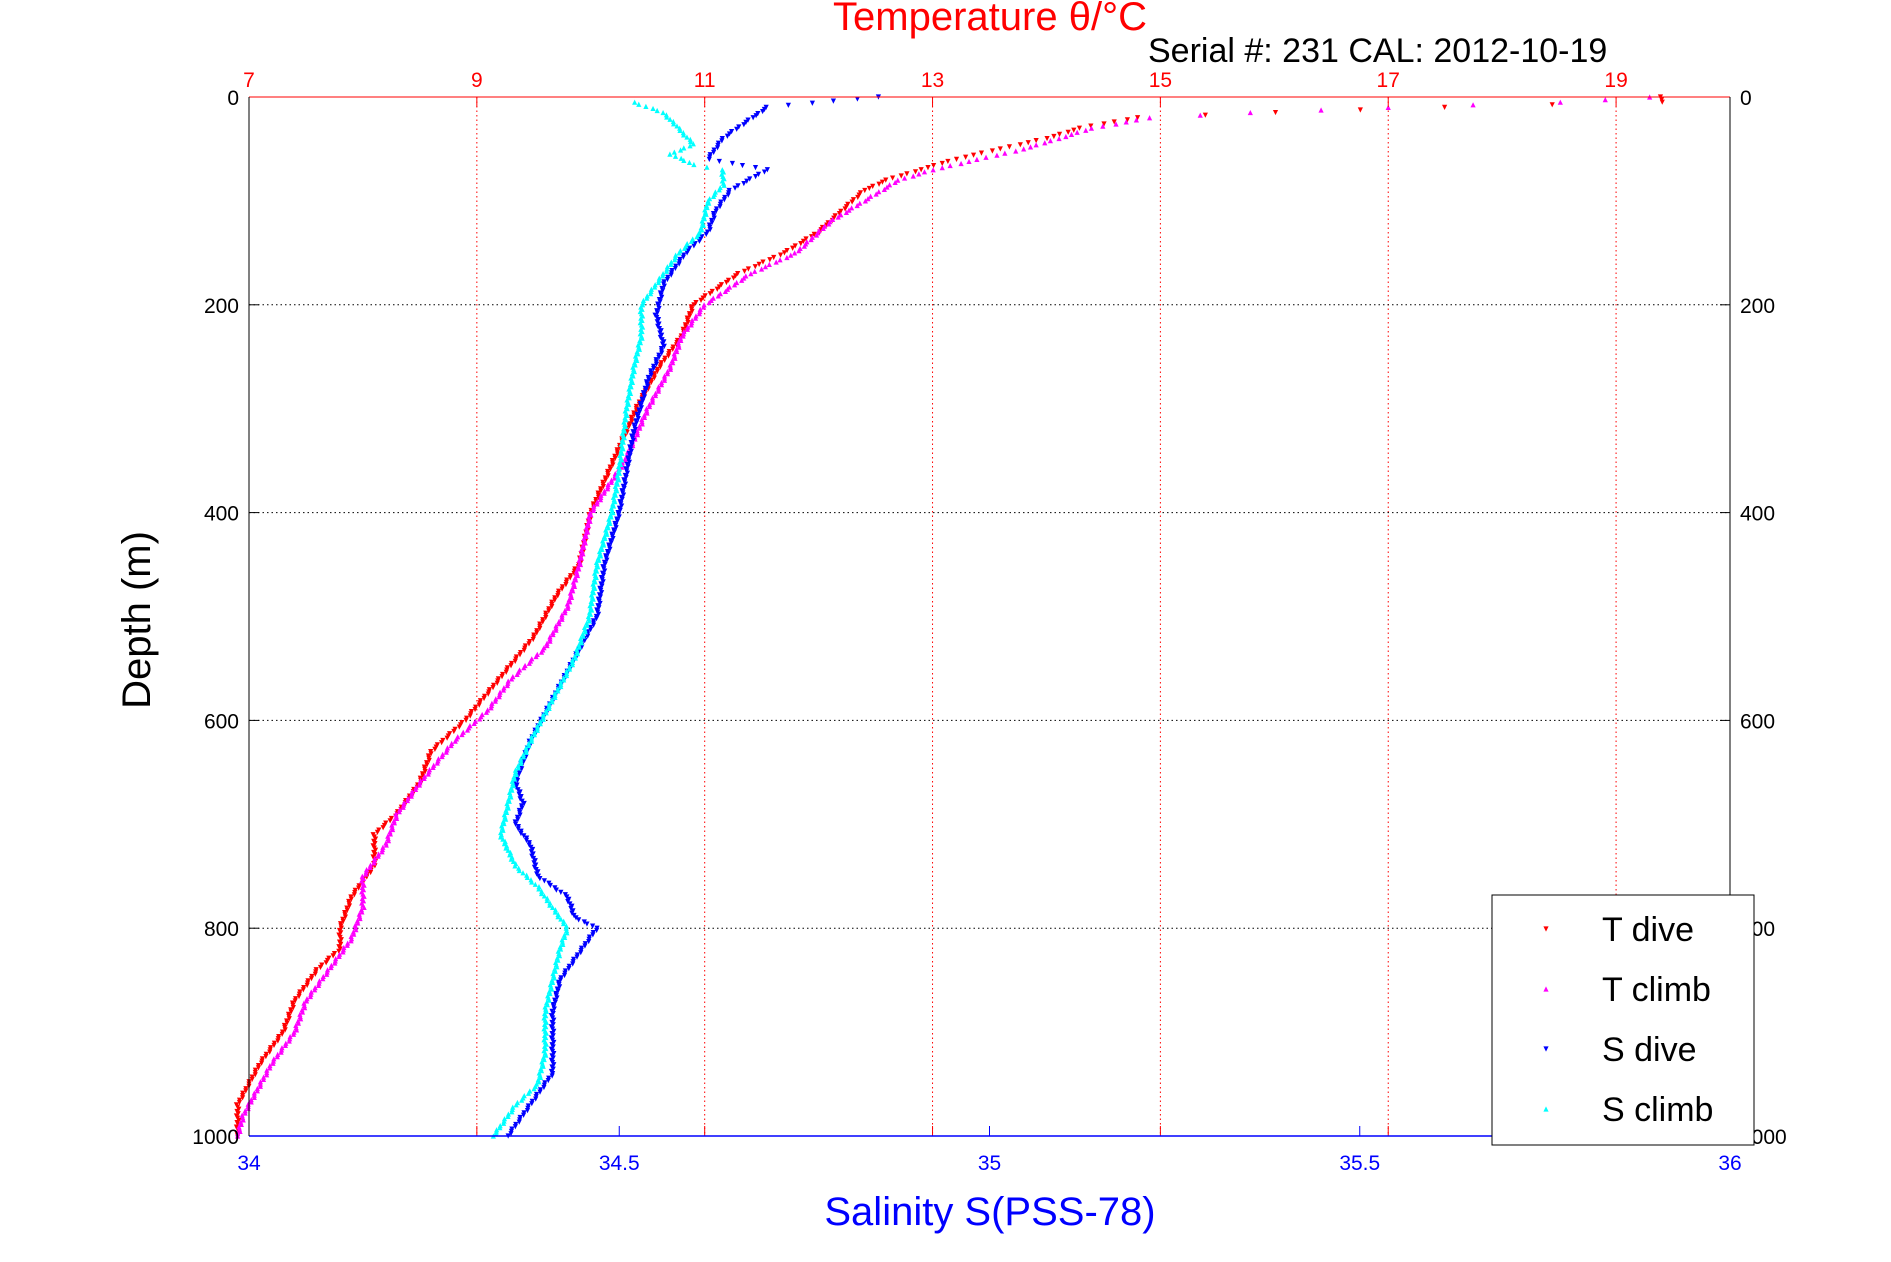 The width and height of the screenshot is (1891, 1262). What do you see at coordinates (249, 80) in the screenshot?
I see `temperature-tick-label: 7` at bounding box center [249, 80].